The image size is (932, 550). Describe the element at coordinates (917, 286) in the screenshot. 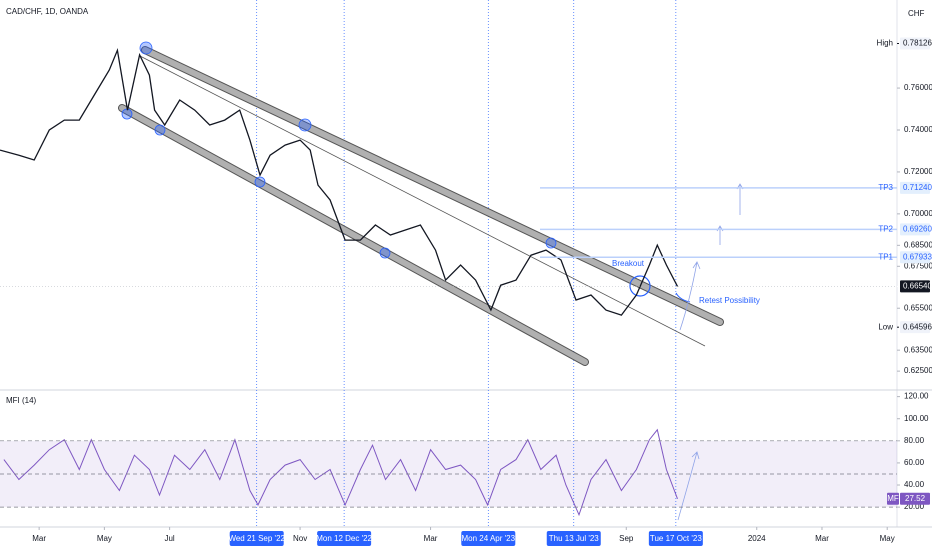

I see `level-value: 0.66540` at that location.